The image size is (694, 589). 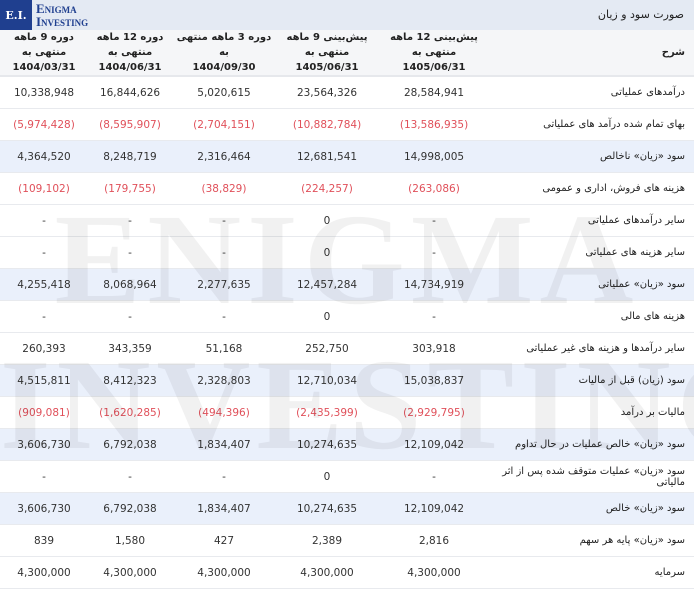 I want to click on table-cell: 2,277,635, so click(x=224, y=284).